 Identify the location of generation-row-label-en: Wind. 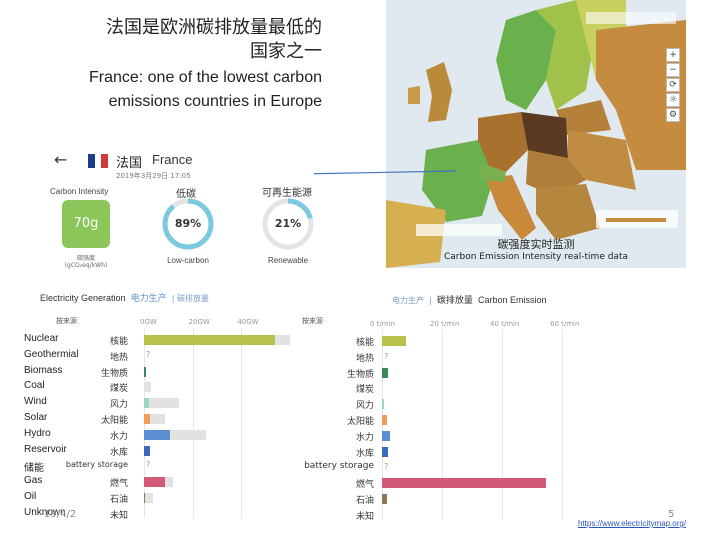
(35, 402).